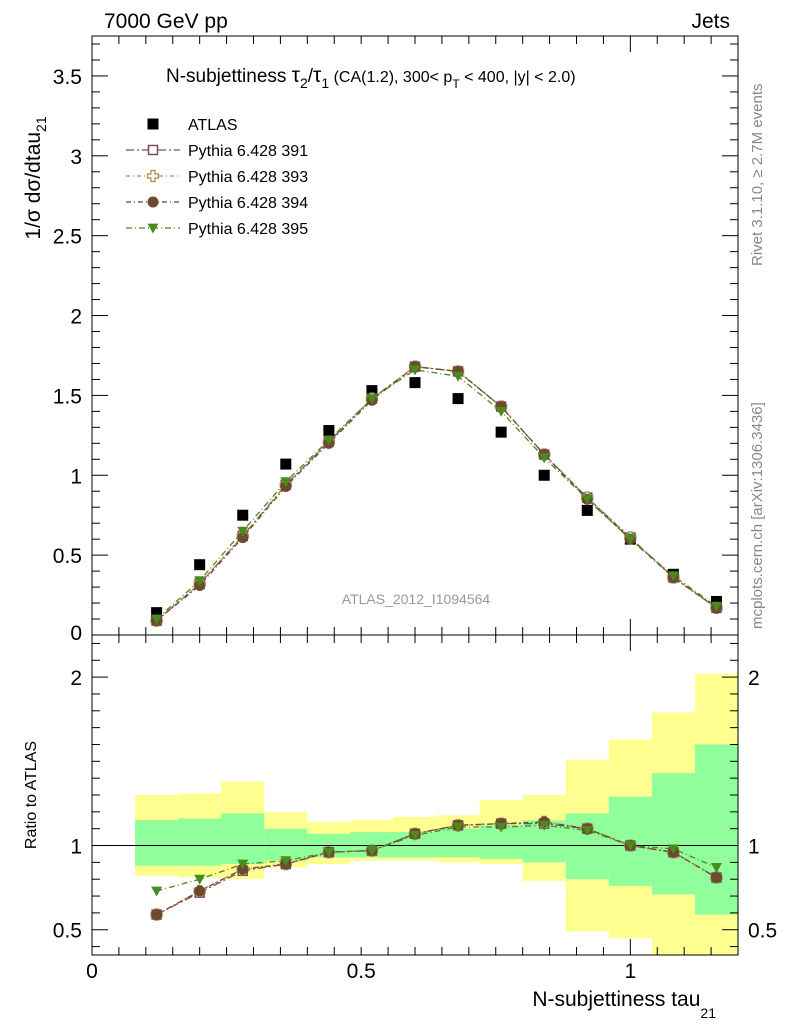  What do you see at coordinates (76, 633) in the screenshot?
I see `y-tick-label-main: 0` at bounding box center [76, 633].